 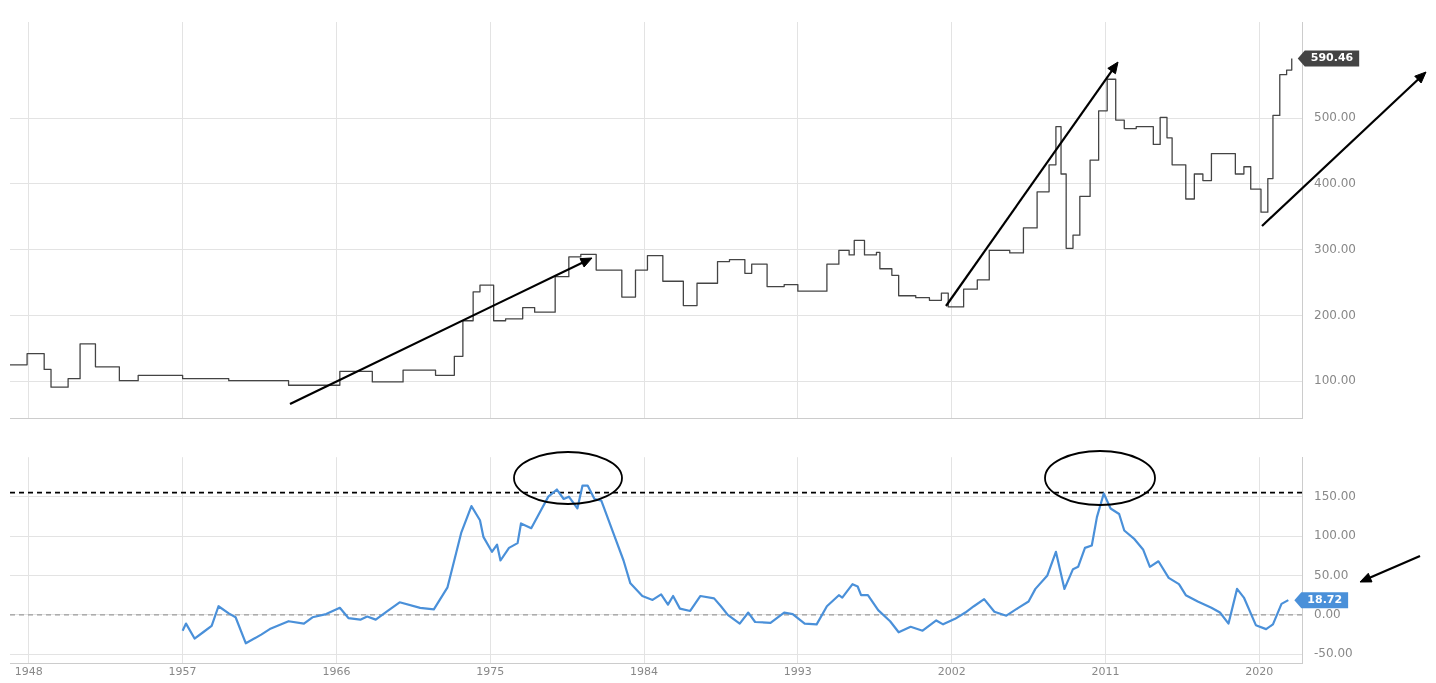 I want to click on x-tick-label: 1984, so click(x=644, y=672).